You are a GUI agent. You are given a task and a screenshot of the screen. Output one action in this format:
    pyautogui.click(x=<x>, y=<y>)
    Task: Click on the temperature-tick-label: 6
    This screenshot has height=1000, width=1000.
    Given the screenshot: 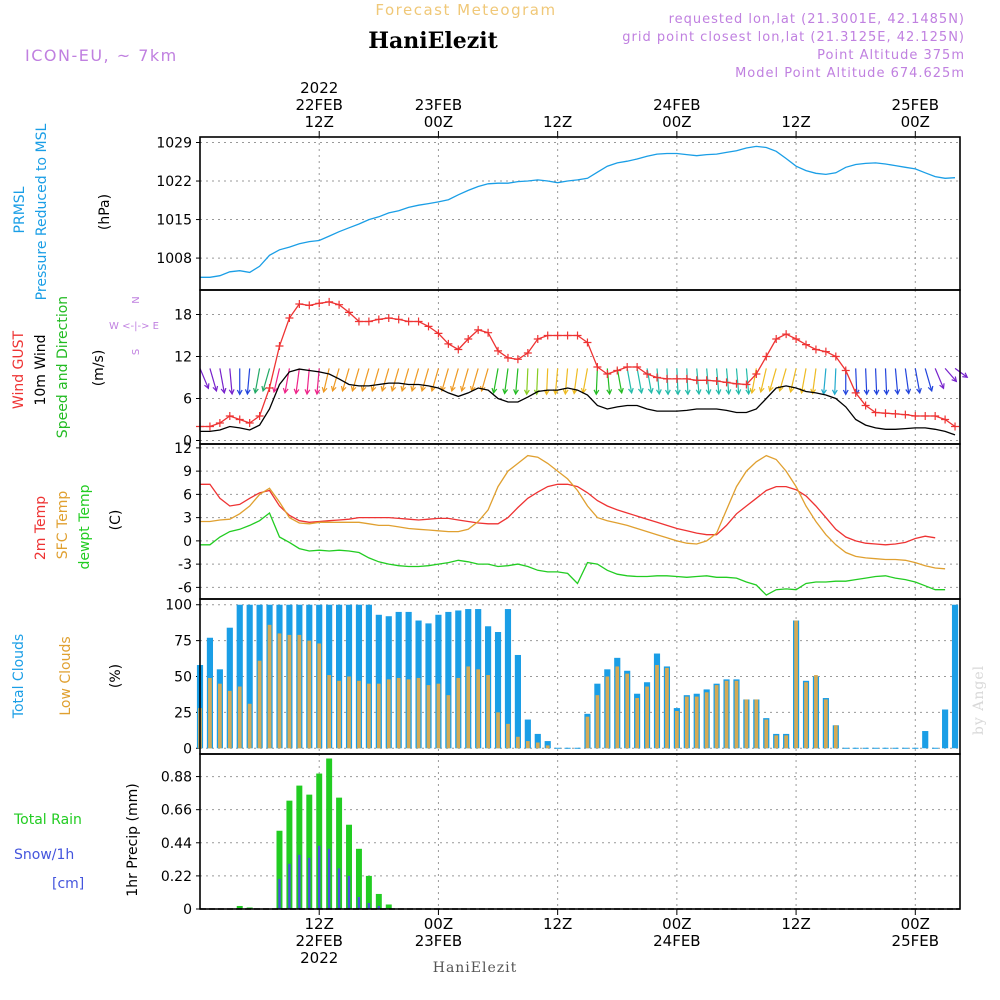 What is the action you would take?
    pyautogui.click(x=187, y=495)
    